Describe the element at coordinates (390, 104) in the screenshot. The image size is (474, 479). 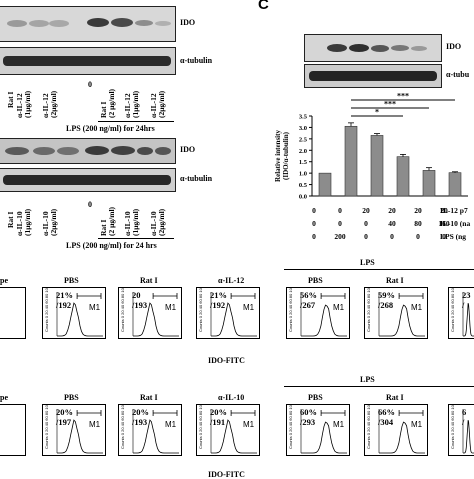
I see `significance-label: ***` at that location.